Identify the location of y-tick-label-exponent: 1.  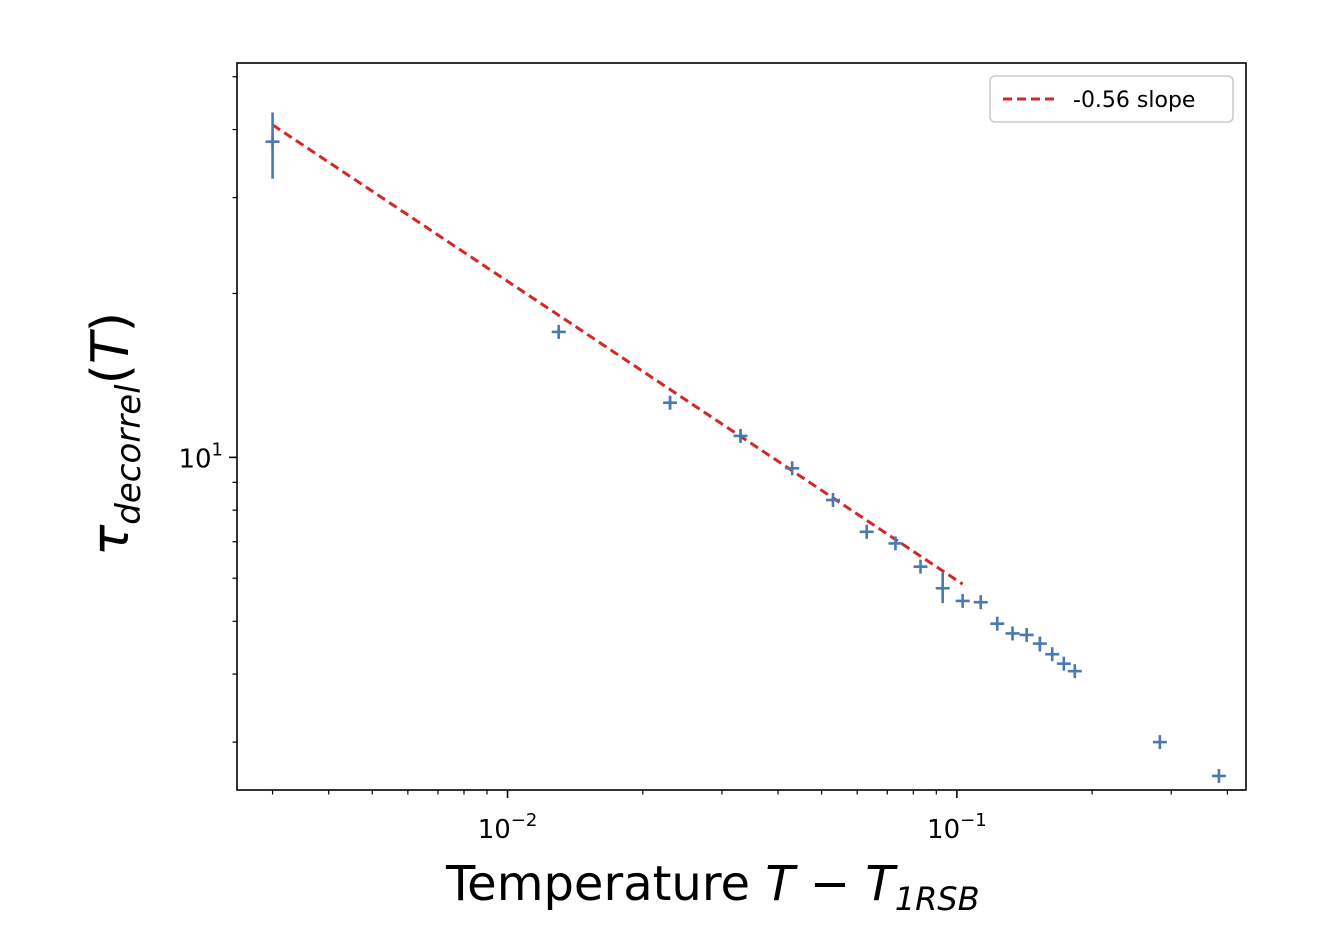
(217, 449).